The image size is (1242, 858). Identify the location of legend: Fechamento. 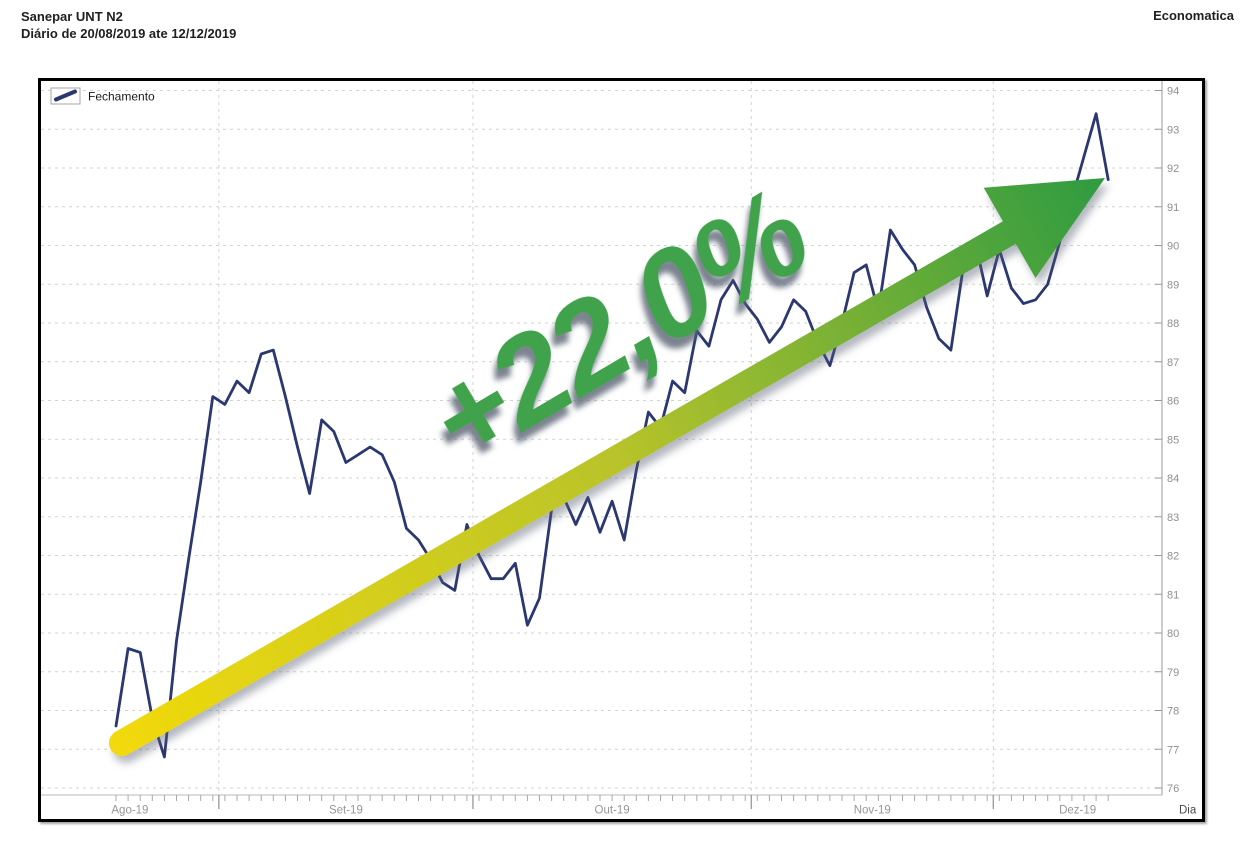
(102, 96).